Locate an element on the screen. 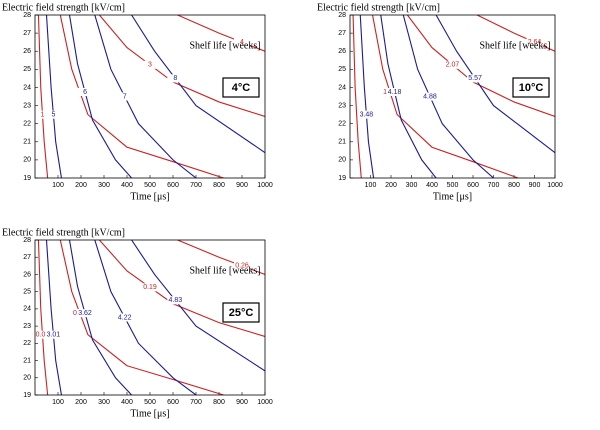 This screenshot has width=600, height=430. contour-label: 0.05 is located at coordinates (43, 335).